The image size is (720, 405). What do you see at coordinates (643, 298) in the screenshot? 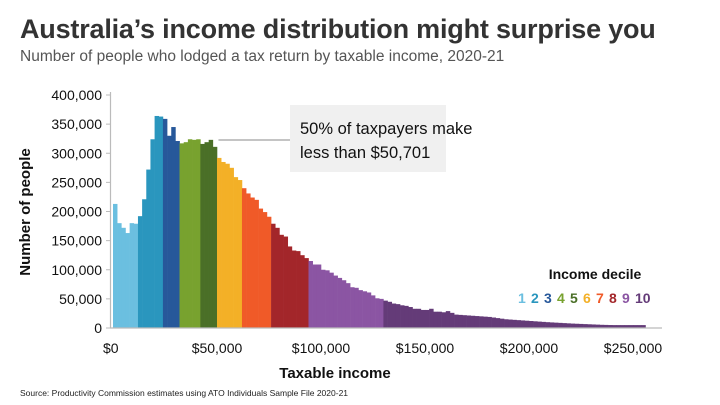
I see `legend-item-decile-10: 10` at bounding box center [643, 298].